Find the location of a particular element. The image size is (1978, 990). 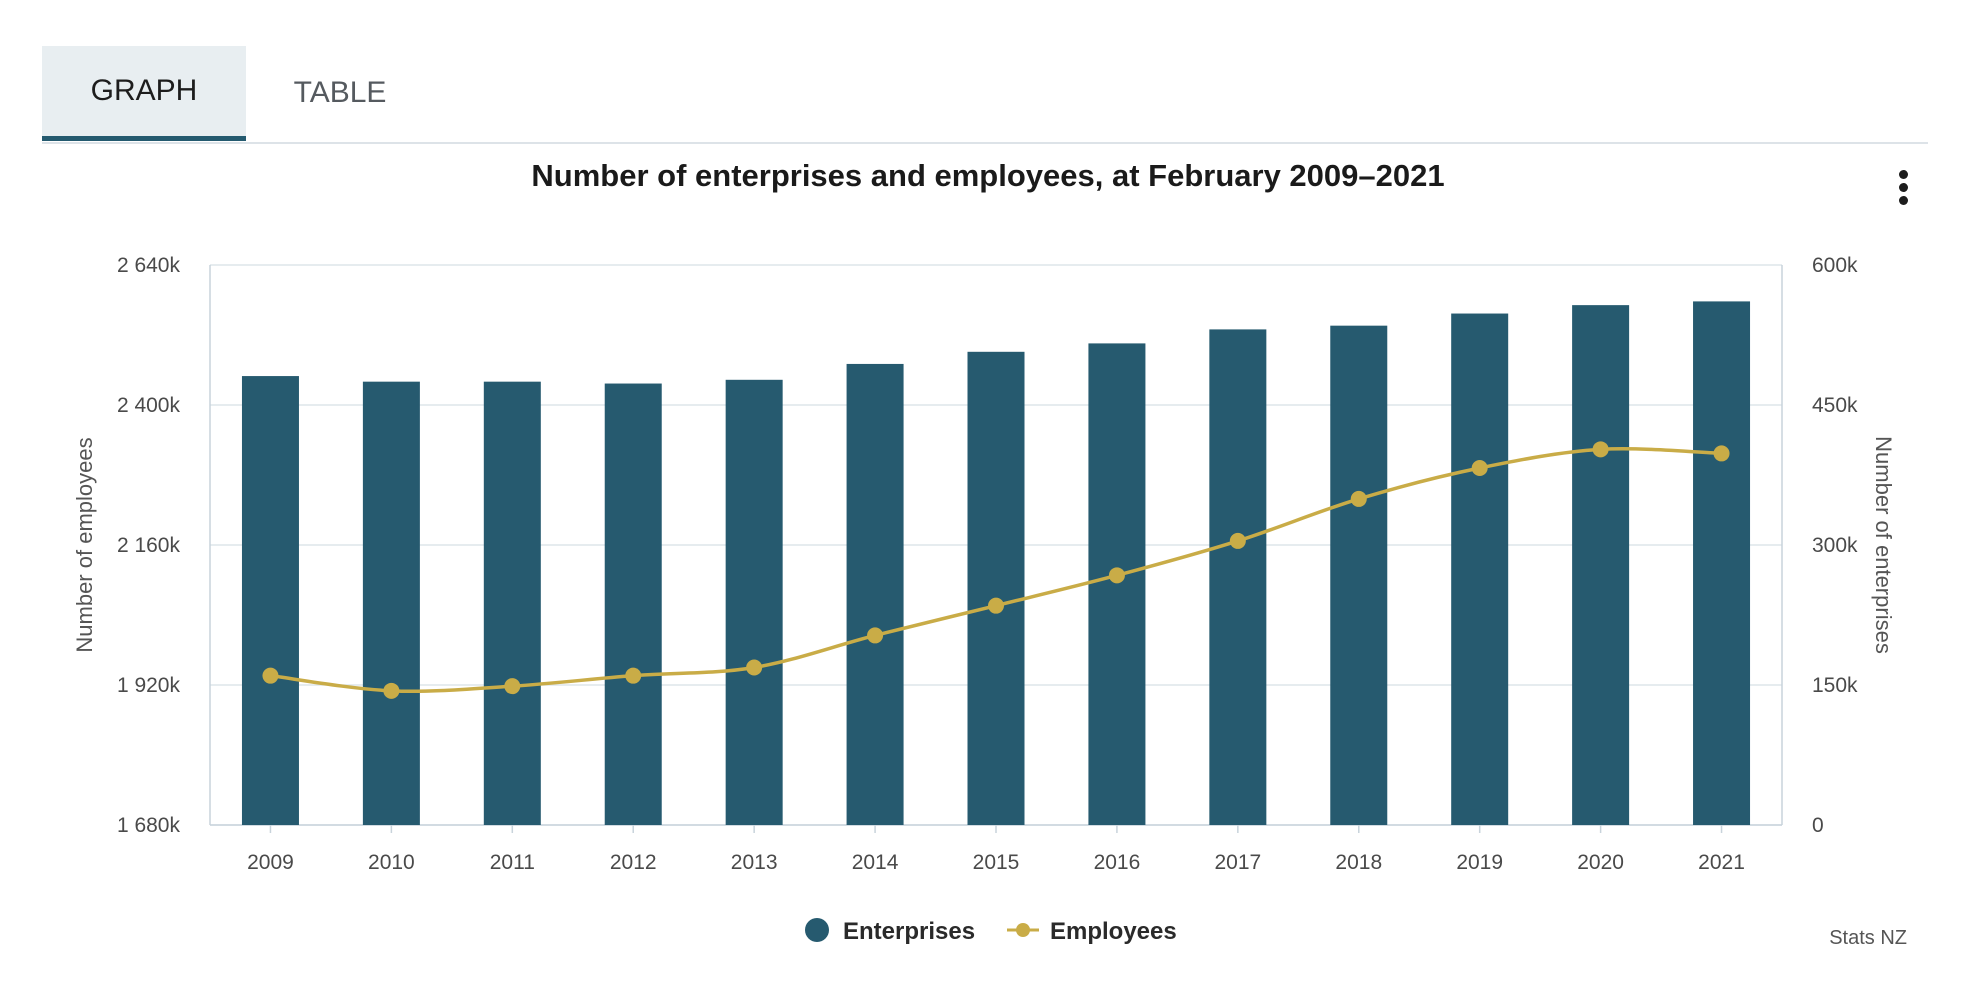

tab-graph: GRAPH is located at coordinates (144, 93).